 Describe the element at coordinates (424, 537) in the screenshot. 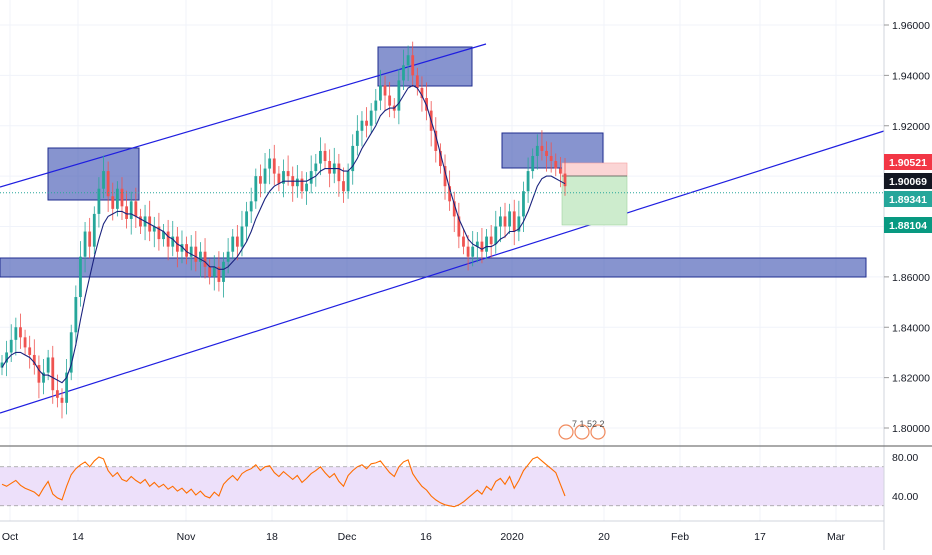

I see `time-axis: Oct 14 Nov 18 Dec 16 2020 20 Feb 17 Mar` at that location.